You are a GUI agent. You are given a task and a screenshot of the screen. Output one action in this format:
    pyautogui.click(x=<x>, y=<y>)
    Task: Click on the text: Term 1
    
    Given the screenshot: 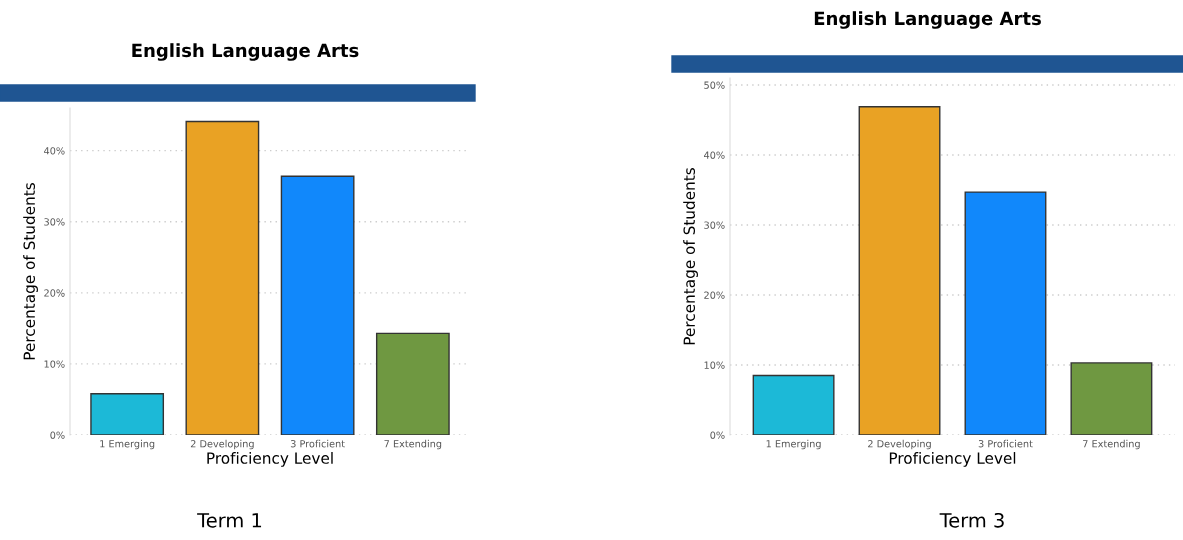 What is the action you would take?
    pyautogui.click(x=229, y=520)
    